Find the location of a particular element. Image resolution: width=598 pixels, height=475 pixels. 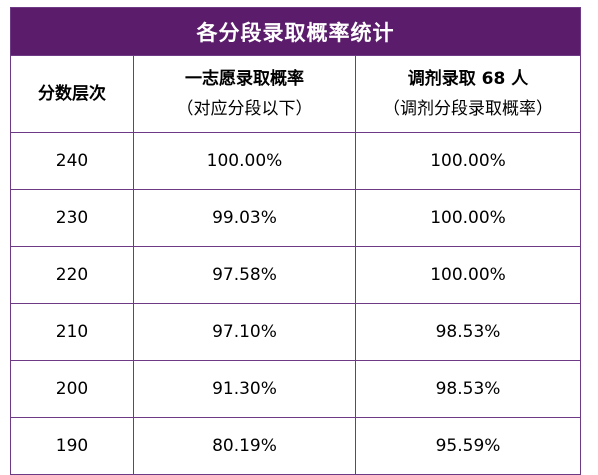

score-cell: 210 is located at coordinates (72, 332).